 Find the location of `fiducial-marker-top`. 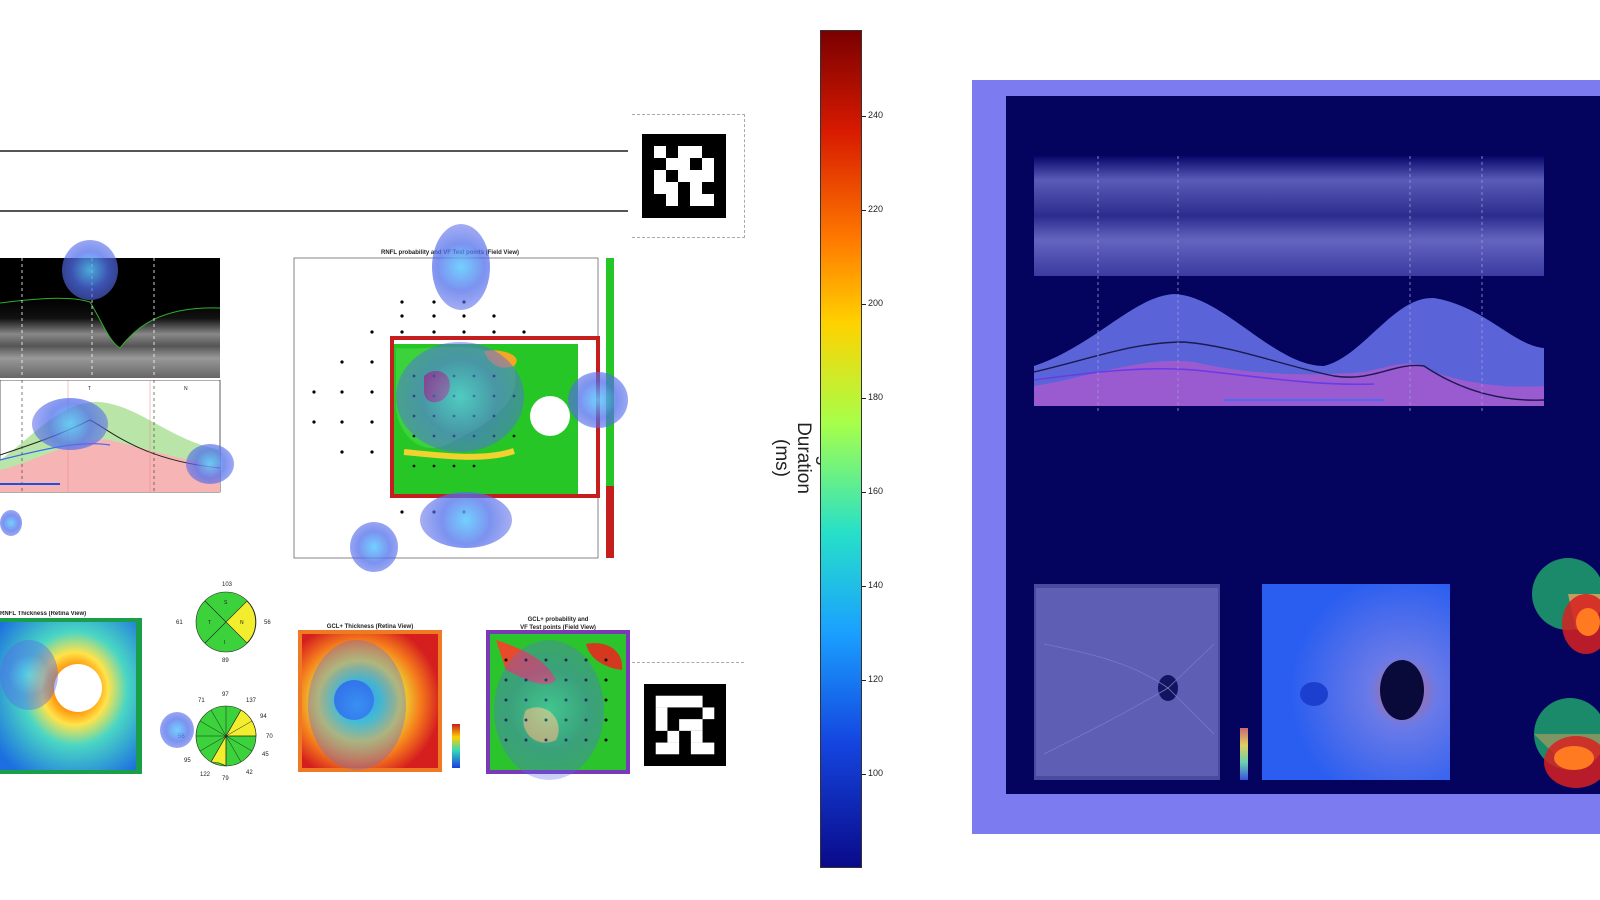

fiducial-marker-top is located at coordinates (684, 176).